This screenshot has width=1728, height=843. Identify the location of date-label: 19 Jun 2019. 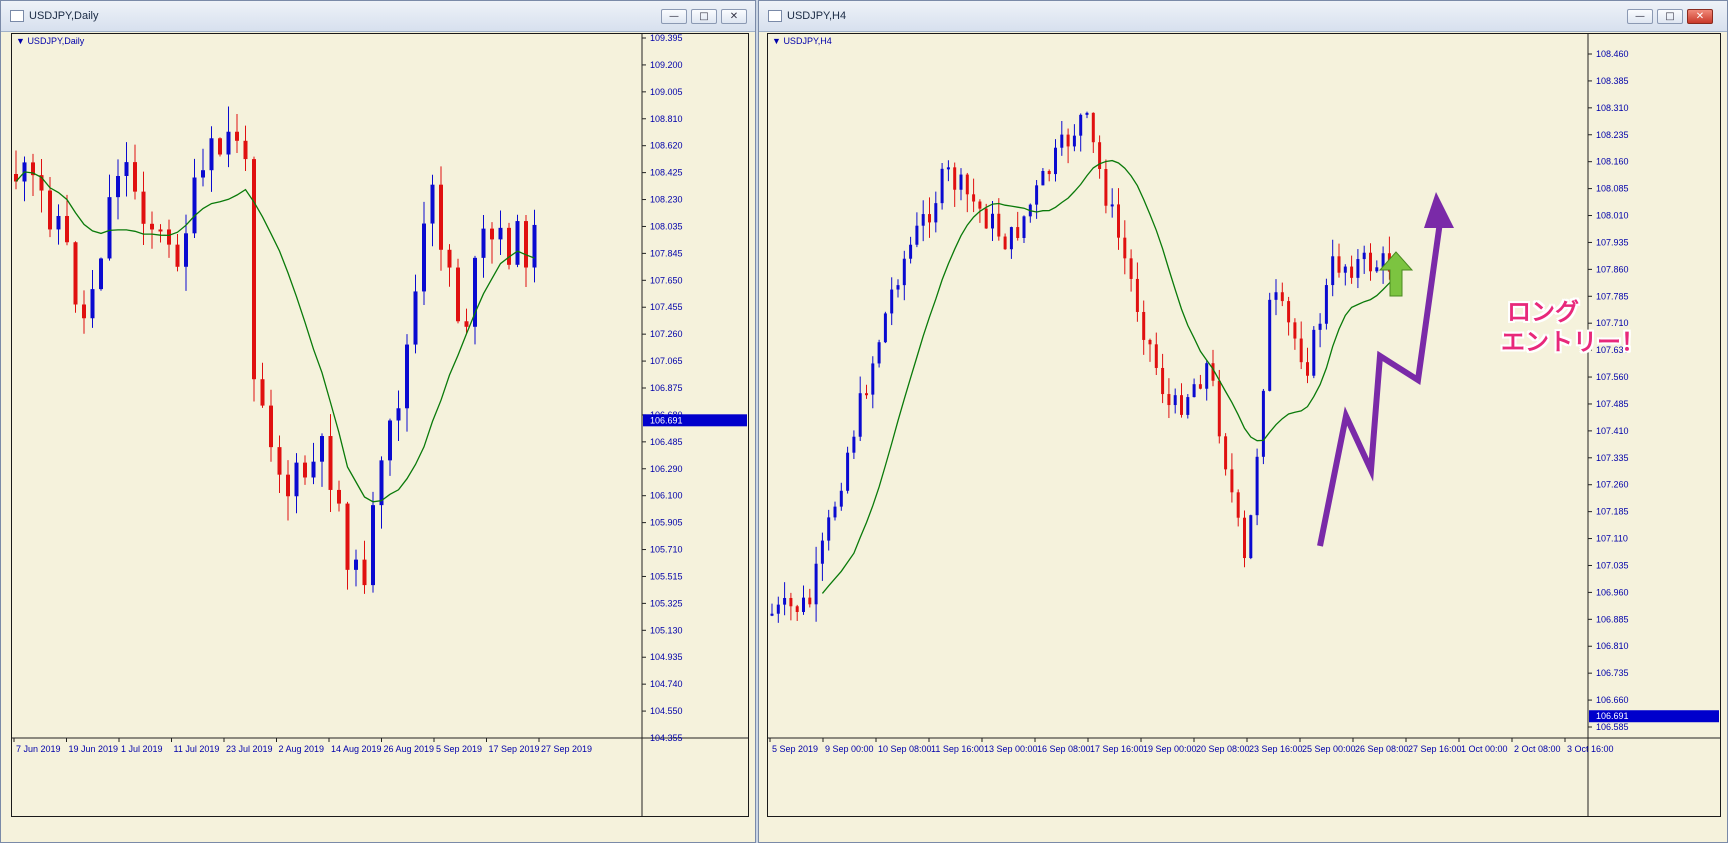
(94, 749).